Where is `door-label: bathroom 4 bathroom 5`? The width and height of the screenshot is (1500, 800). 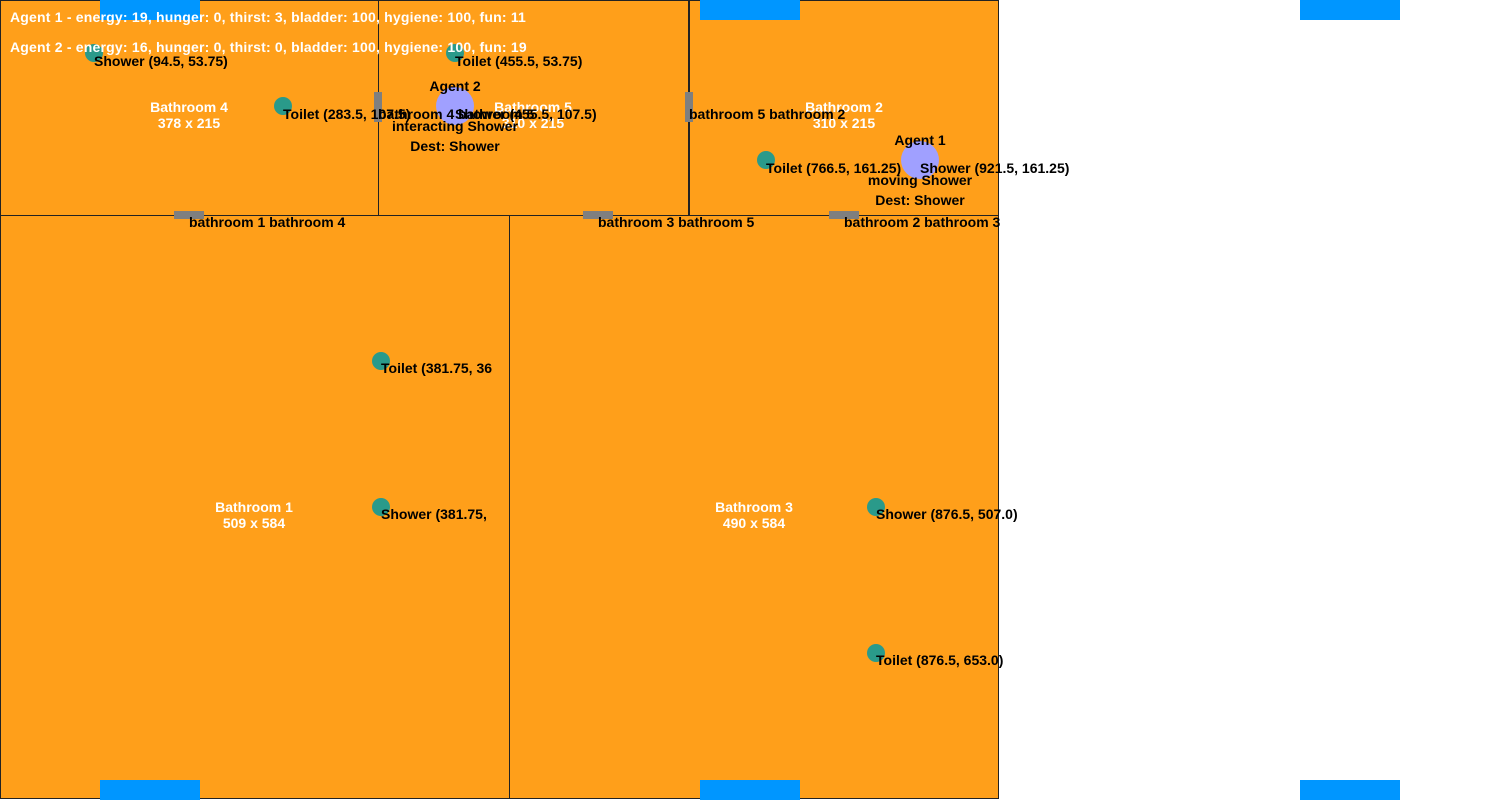
door-label: bathroom 4 bathroom 5 is located at coordinates (456, 114).